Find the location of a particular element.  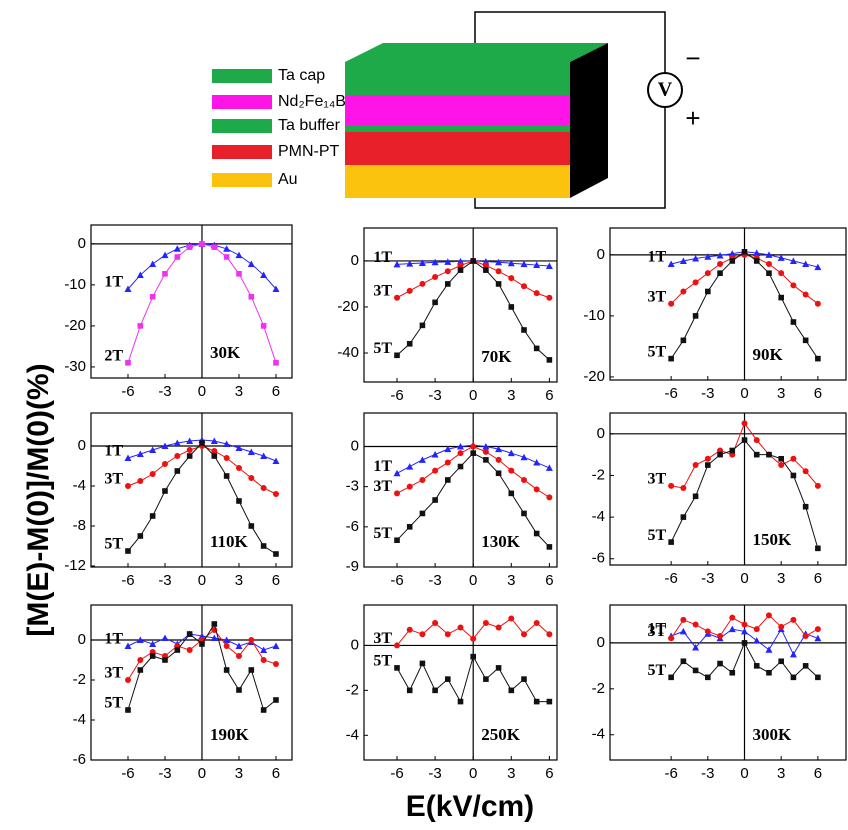

series-label: 1T is located at coordinates (382, 466).